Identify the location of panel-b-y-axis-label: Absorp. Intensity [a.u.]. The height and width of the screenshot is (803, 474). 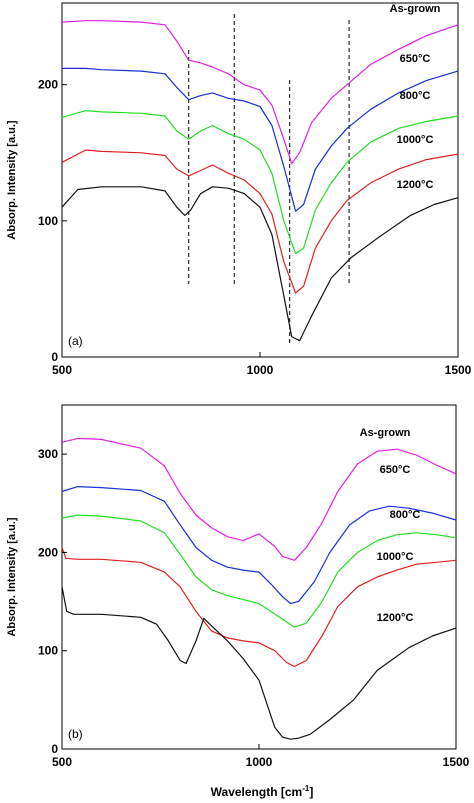
(12, 577).